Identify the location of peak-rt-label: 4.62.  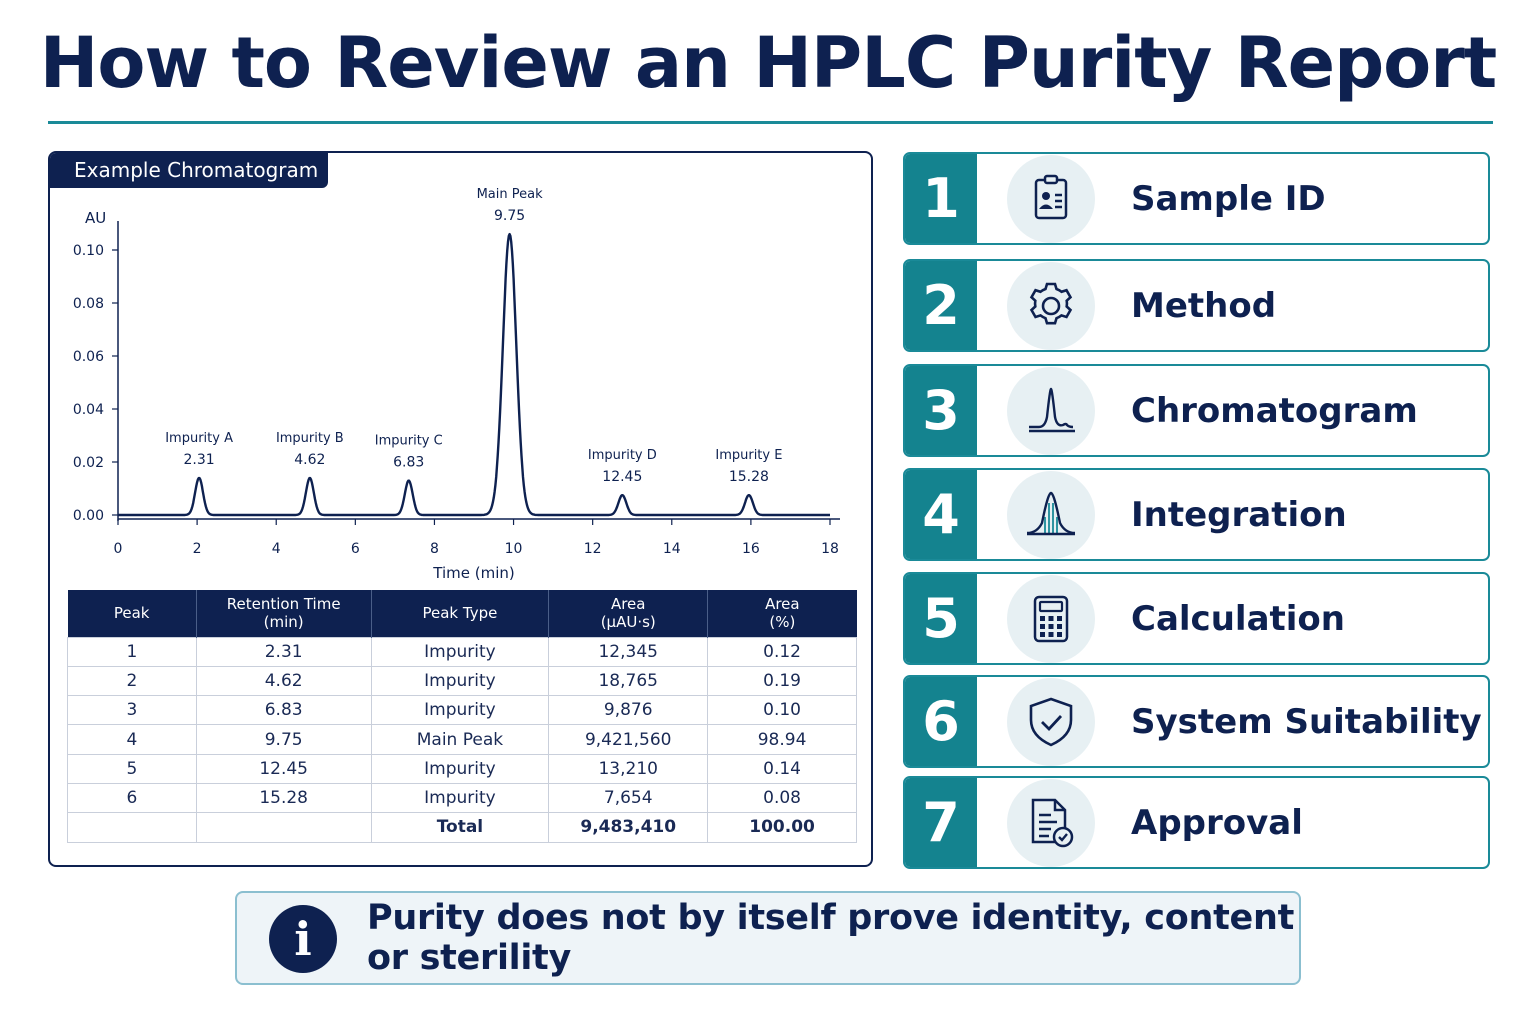
(309, 460).